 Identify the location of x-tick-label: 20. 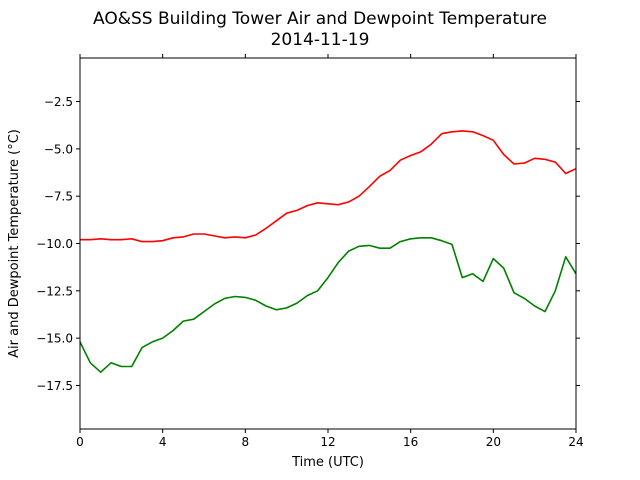
(493, 442).